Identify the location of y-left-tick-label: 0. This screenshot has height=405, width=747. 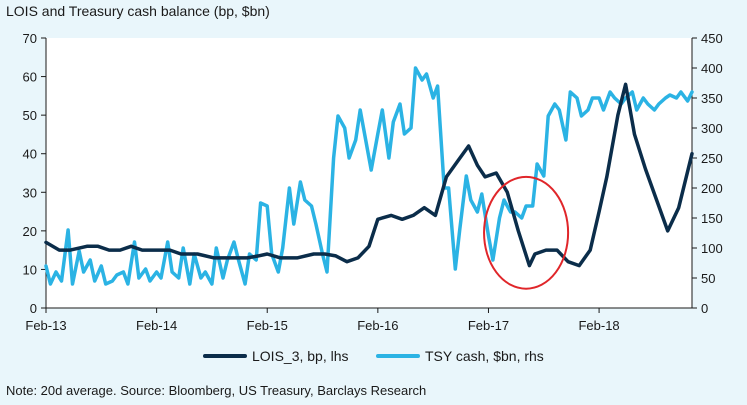
(33, 308).